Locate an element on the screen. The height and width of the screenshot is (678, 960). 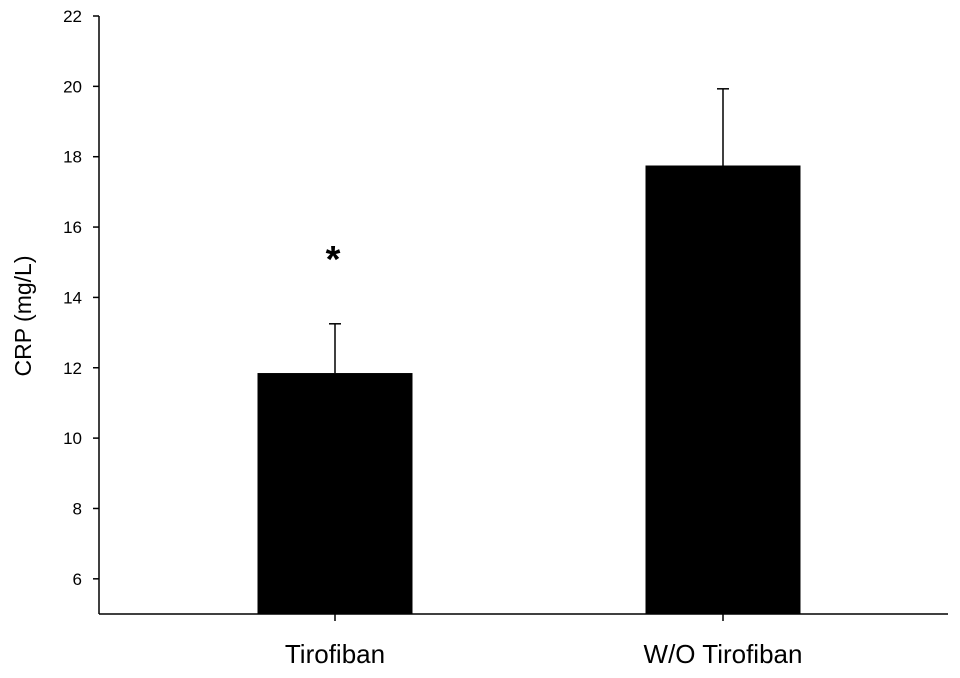
y-tick-label: 22 is located at coordinates (72, 16).